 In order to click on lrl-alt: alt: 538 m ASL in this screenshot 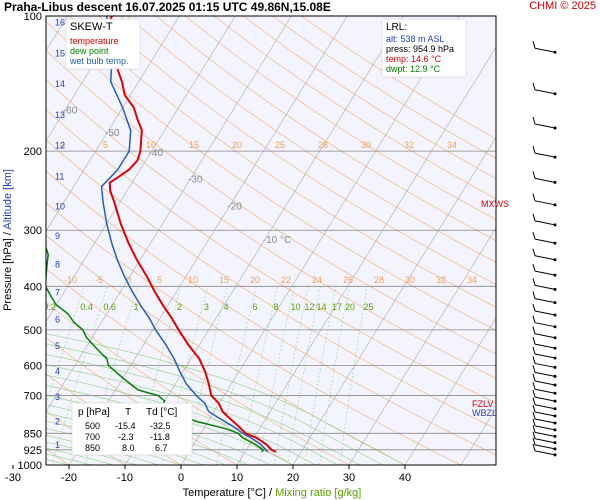, I will do `click(415, 39)`.